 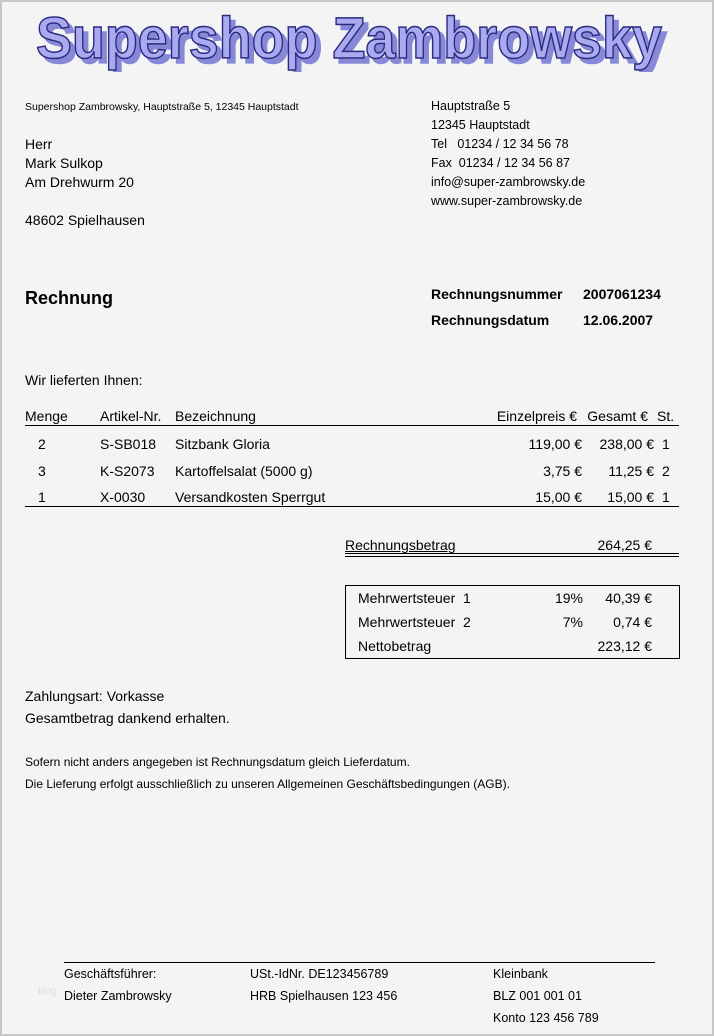 What do you see at coordinates (127, 718) in the screenshot?
I see `payment-note: Gesamtbetrag dankend erhalten.` at bounding box center [127, 718].